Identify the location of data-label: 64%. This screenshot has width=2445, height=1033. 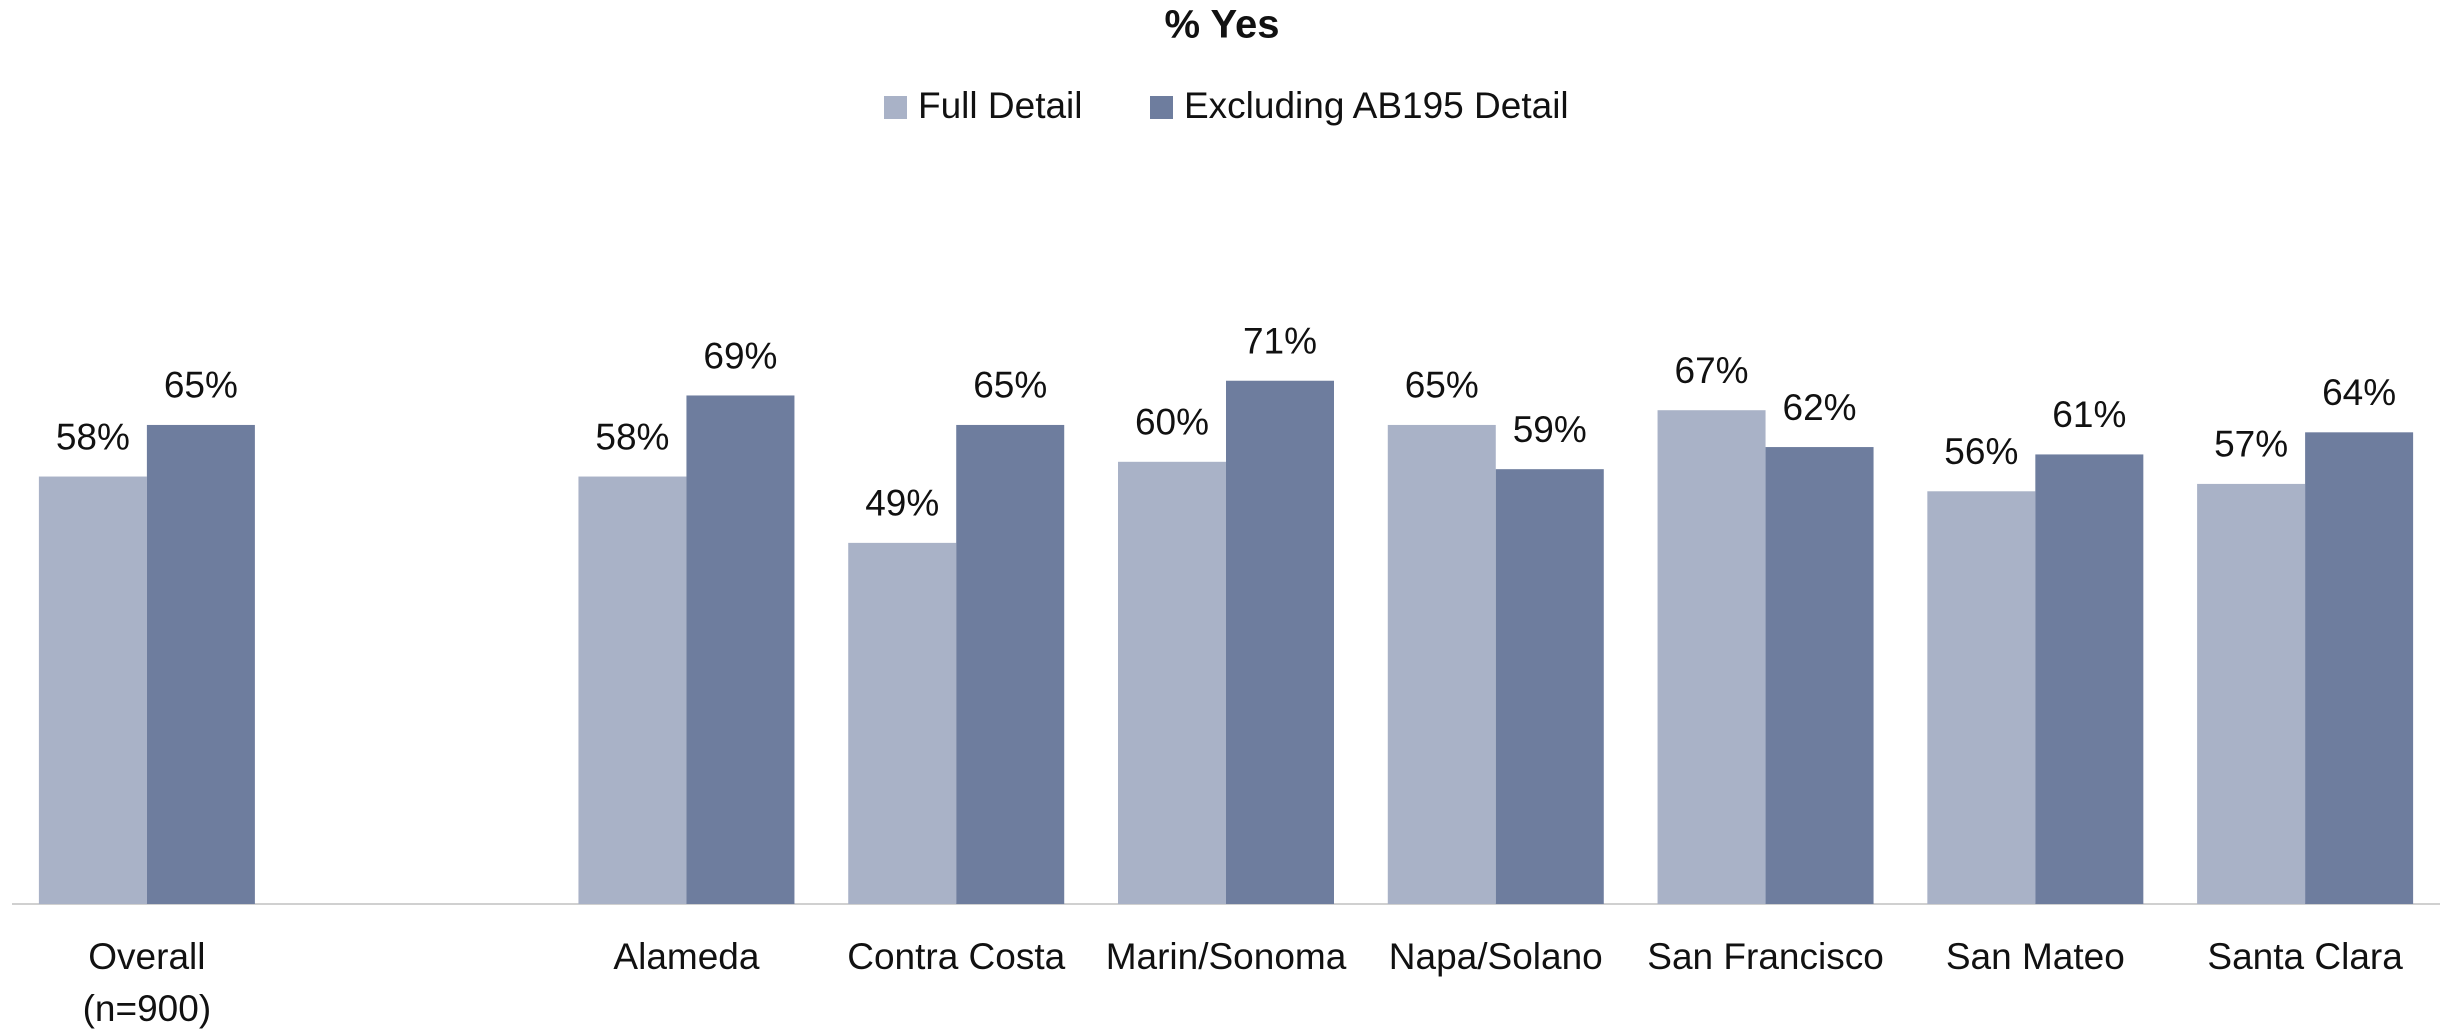
(2359, 392).